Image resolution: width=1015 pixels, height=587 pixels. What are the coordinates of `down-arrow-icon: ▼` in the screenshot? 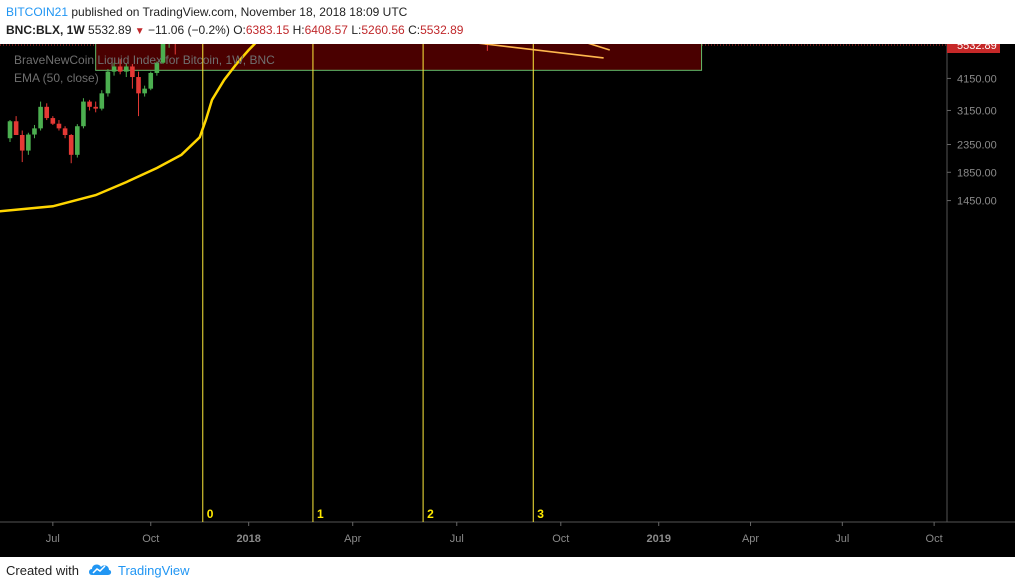 It's located at (139, 31).